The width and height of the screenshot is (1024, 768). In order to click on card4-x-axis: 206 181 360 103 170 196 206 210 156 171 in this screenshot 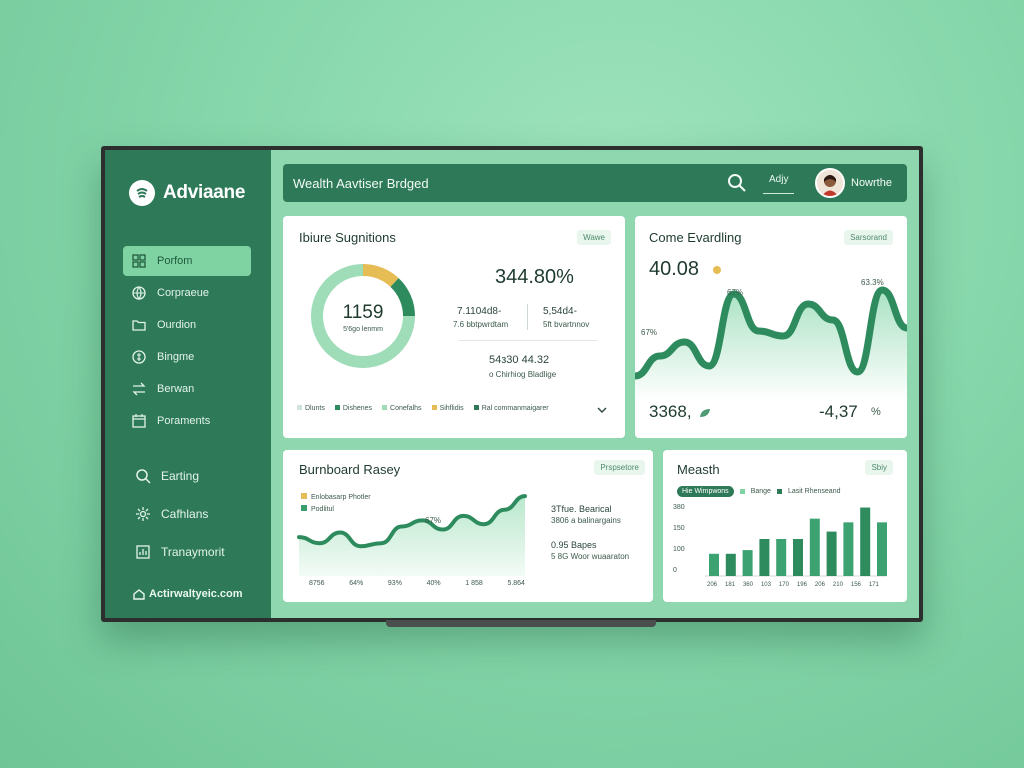, I will do `click(793, 585)`.